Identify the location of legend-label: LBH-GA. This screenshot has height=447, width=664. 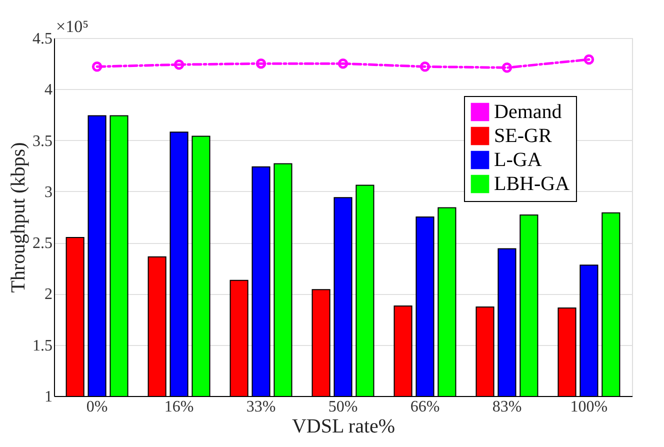
(532, 184).